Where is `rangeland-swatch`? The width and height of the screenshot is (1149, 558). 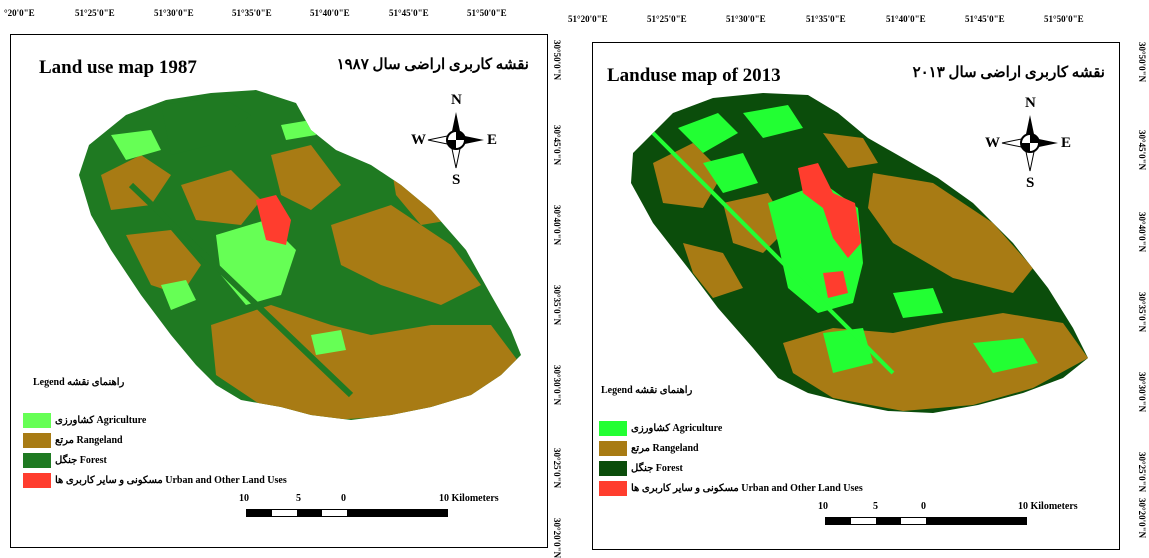 rangeland-swatch is located at coordinates (37, 440).